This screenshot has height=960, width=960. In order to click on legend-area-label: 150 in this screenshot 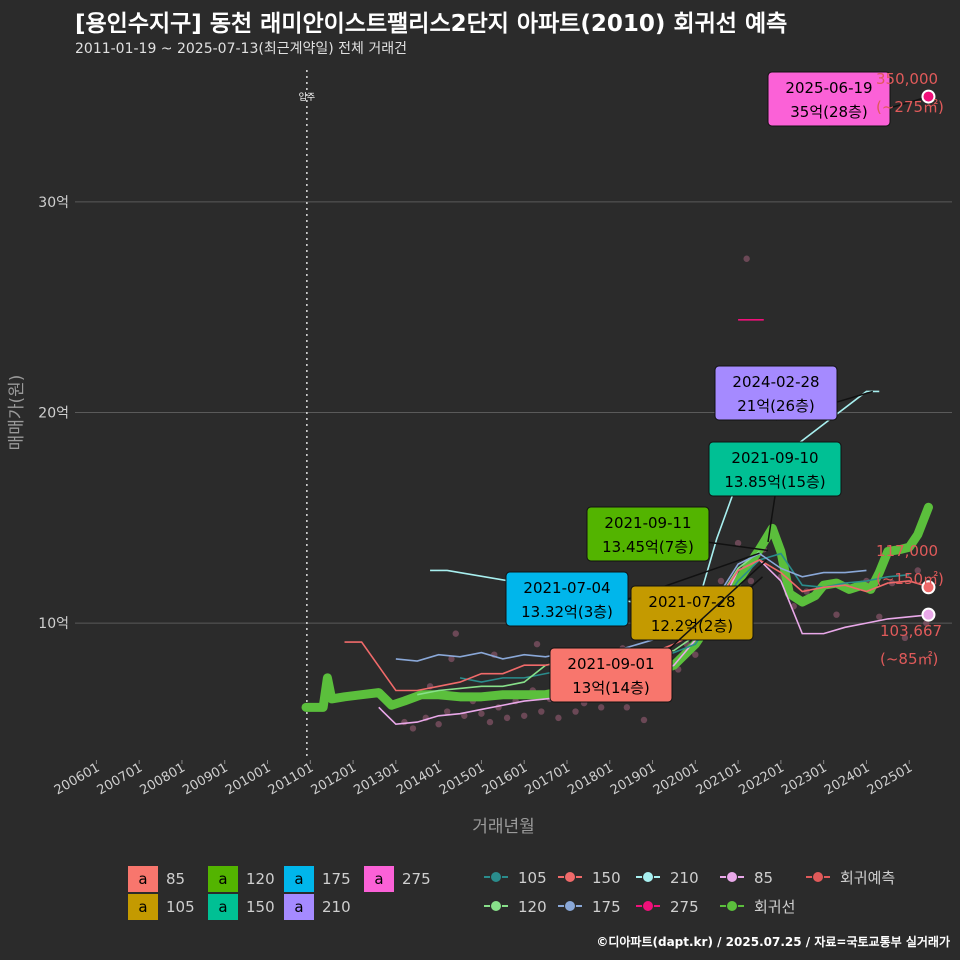, I will do `click(260, 907)`.